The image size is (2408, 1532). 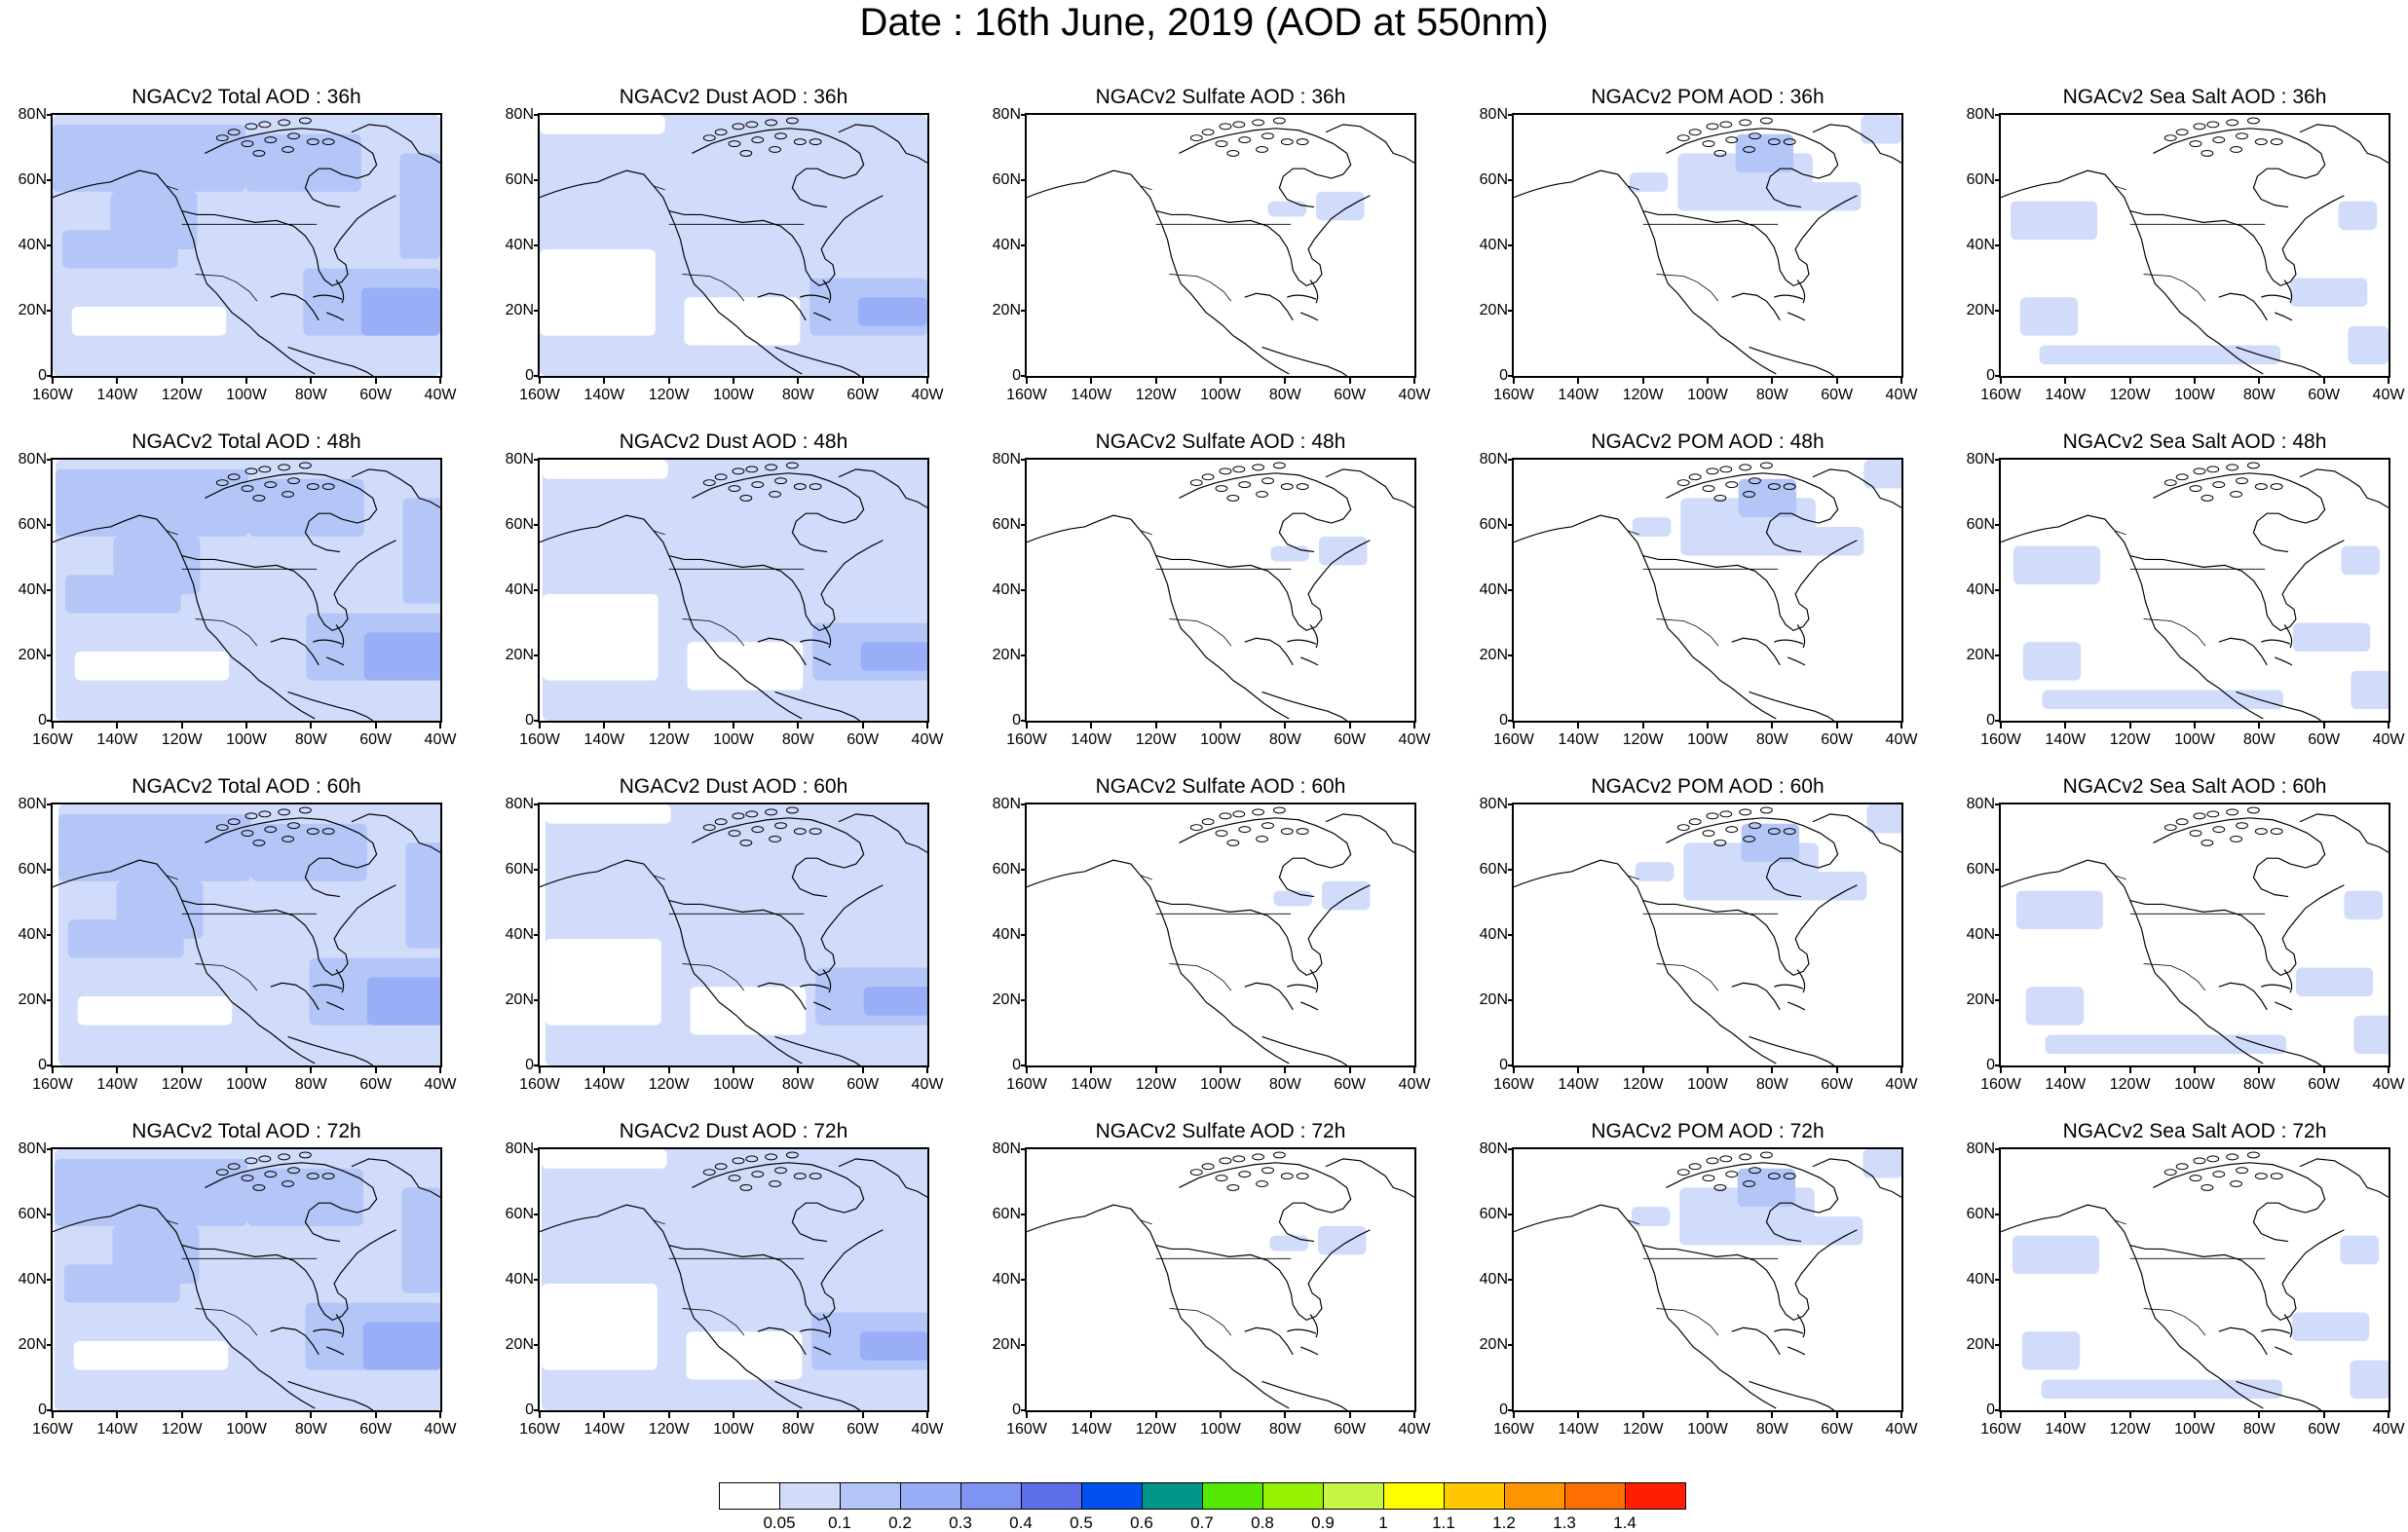 I want to click on latitude-label: 60N, so click(x=1493, y=179).